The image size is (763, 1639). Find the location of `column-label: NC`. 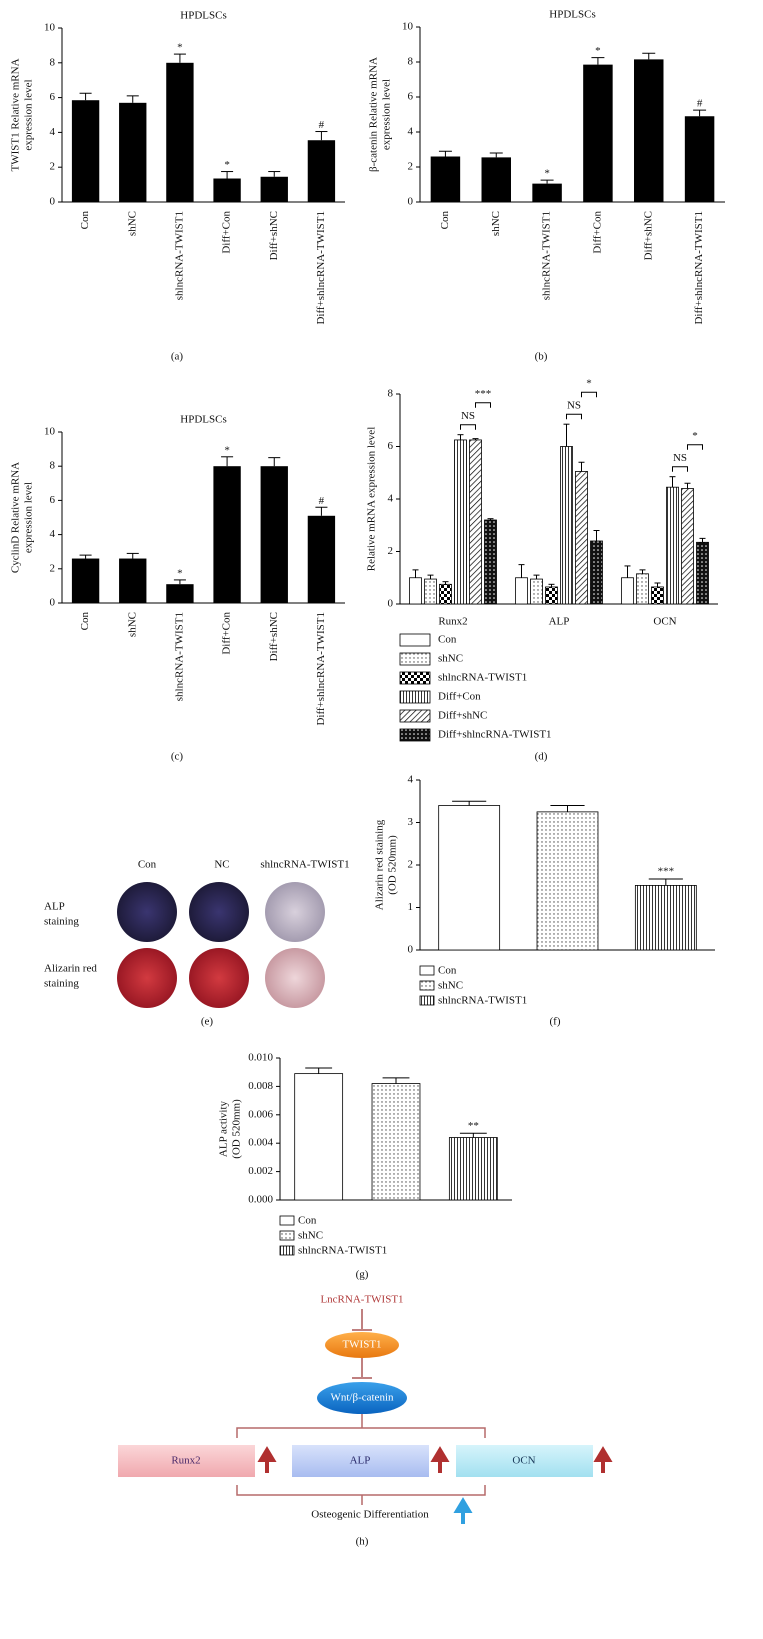

column-label: NC is located at coordinates (221, 865).